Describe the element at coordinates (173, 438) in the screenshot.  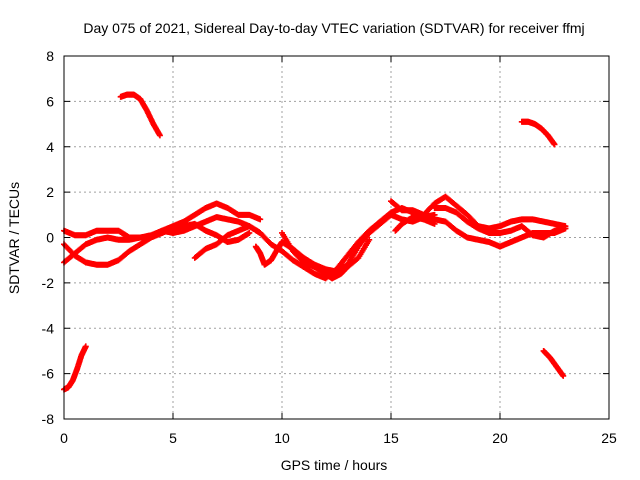
I see `x-tick-label: 5` at that location.